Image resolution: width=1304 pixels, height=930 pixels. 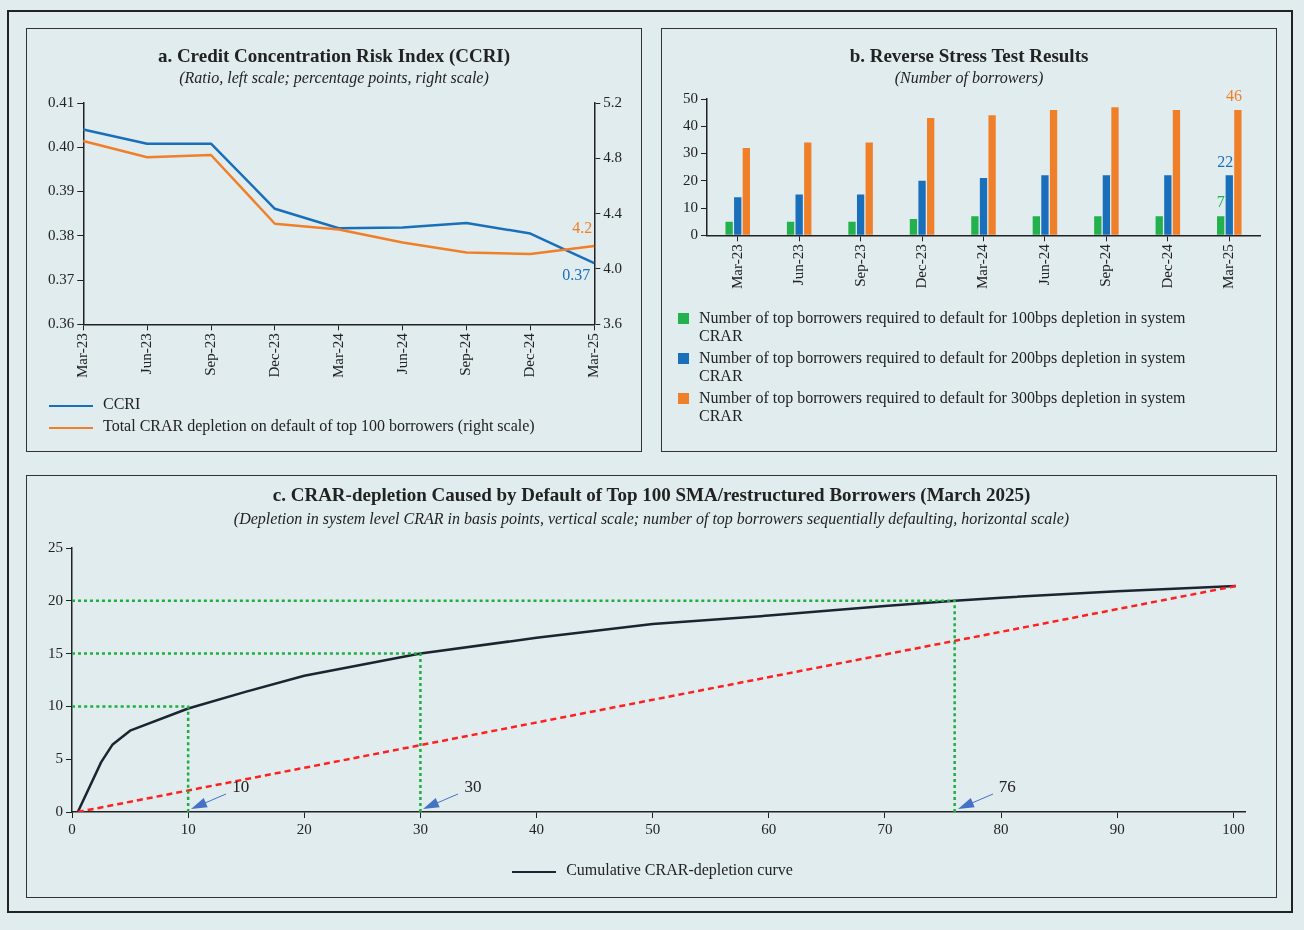 What do you see at coordinates (1220, 202) in the screenshot?
I see `data-label: 7` at bounding box center [1220, 202].